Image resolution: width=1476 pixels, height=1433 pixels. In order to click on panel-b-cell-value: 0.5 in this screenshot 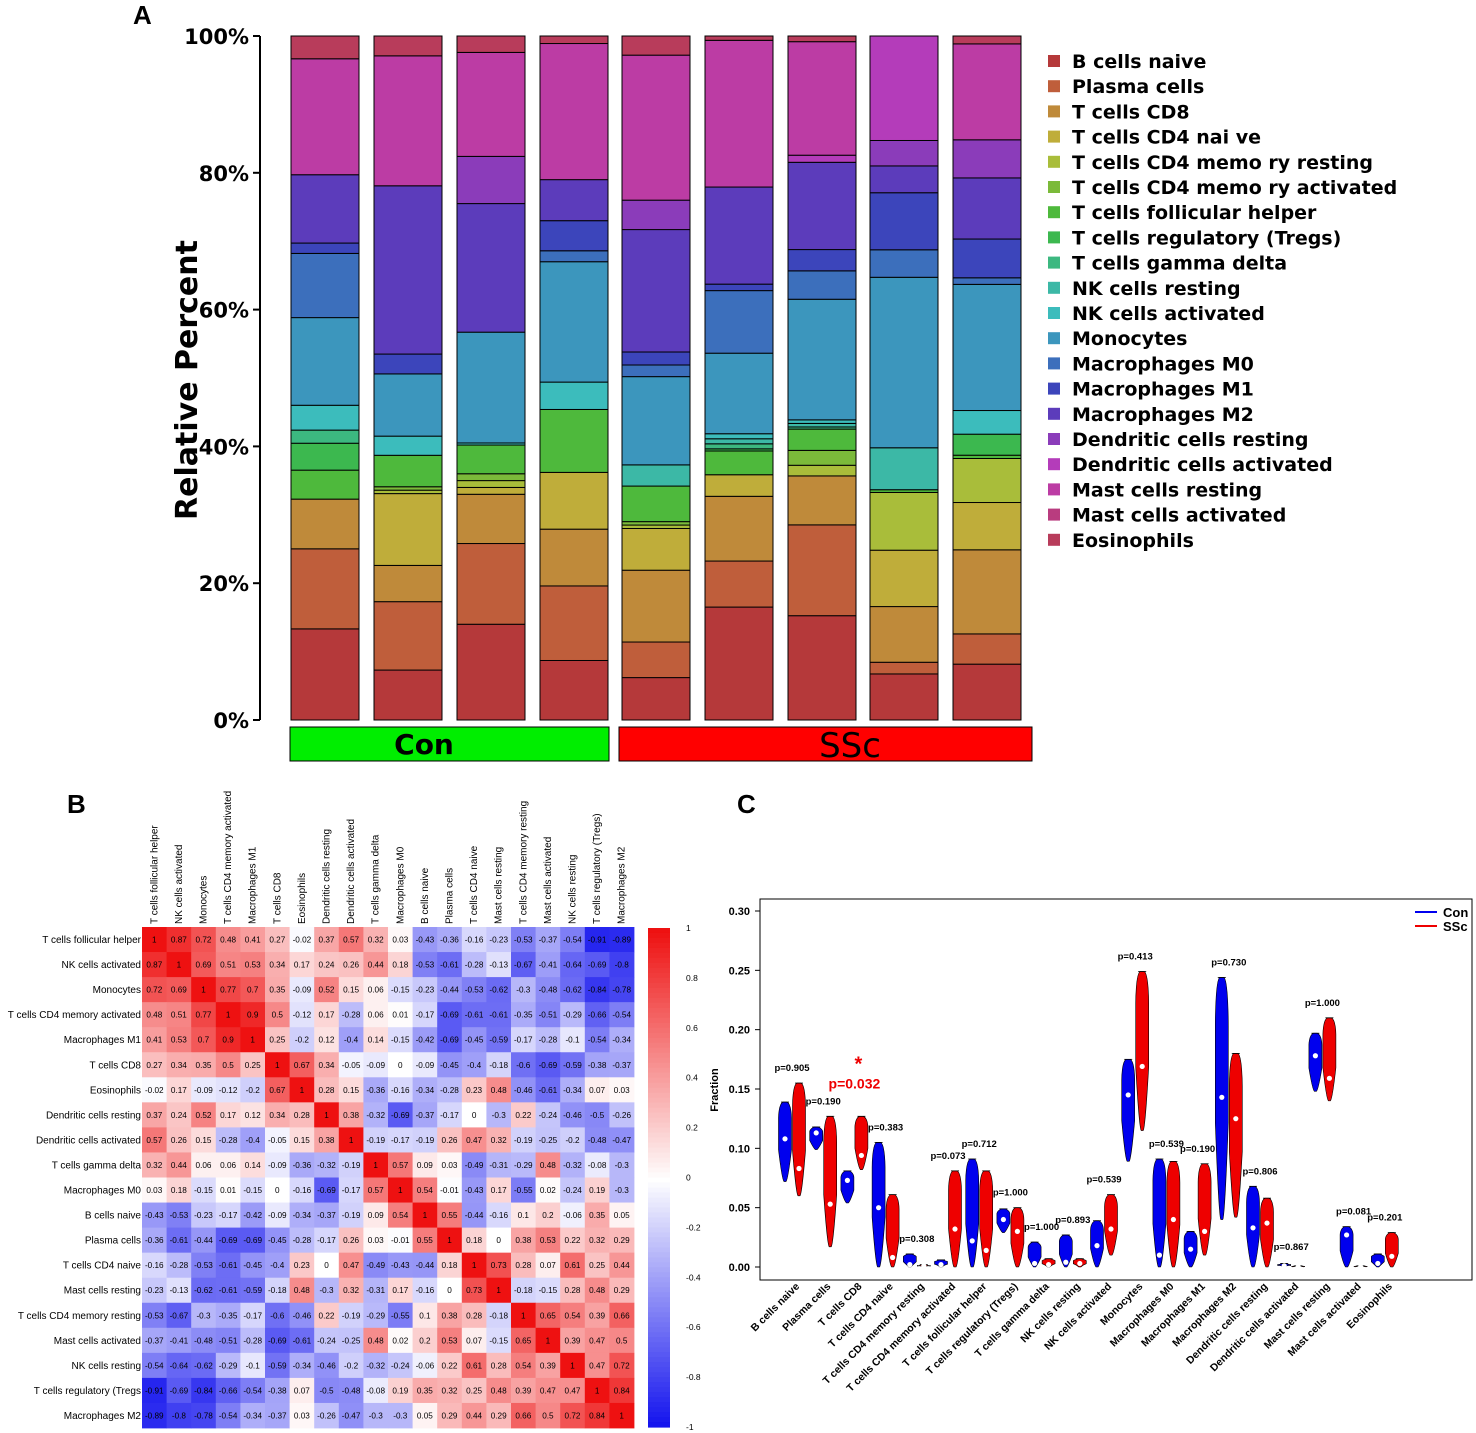, I will do `click(228, 1065)`.